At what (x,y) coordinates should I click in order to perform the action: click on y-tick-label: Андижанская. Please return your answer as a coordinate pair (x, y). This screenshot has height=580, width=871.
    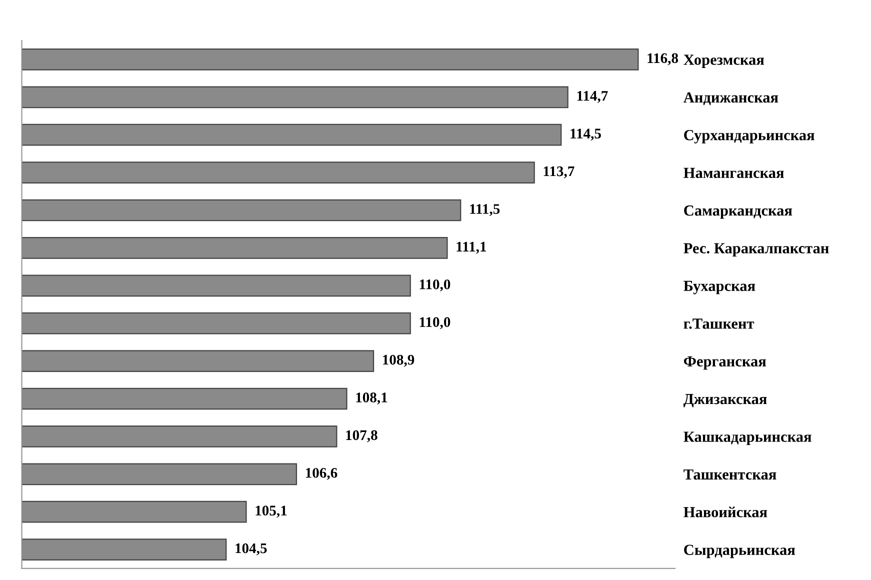
    Looking at the image, I should click on (731, 99).